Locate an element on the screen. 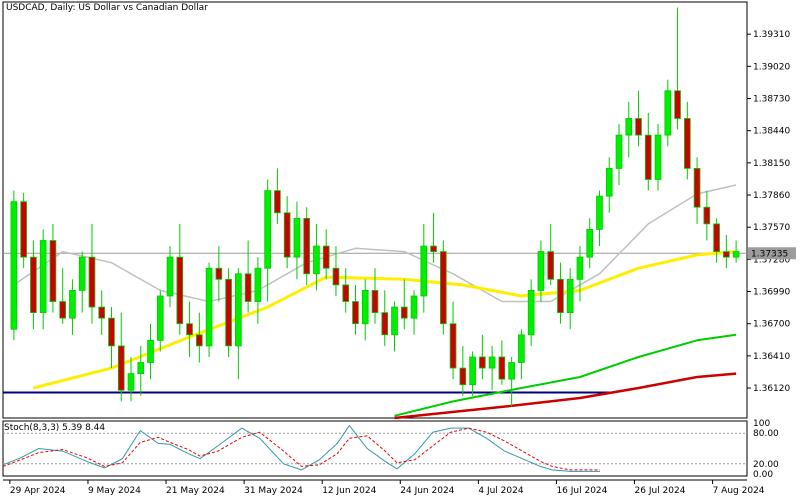 This screenshot has width=800, height=503. moving-average-ma200 is located at coordinates (565, 396).